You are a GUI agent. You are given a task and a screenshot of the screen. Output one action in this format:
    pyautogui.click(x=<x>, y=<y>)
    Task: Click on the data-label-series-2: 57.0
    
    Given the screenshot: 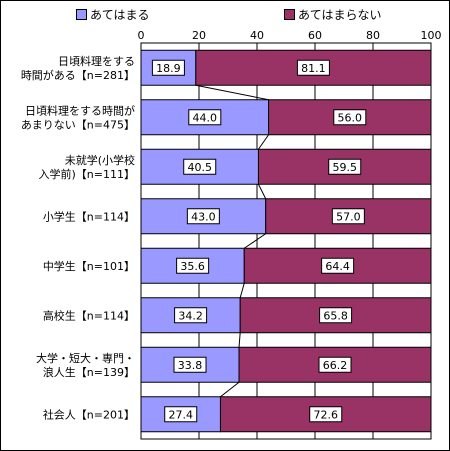 What is the action you would take?
    pyautogui.click(x=348, y=216)
    